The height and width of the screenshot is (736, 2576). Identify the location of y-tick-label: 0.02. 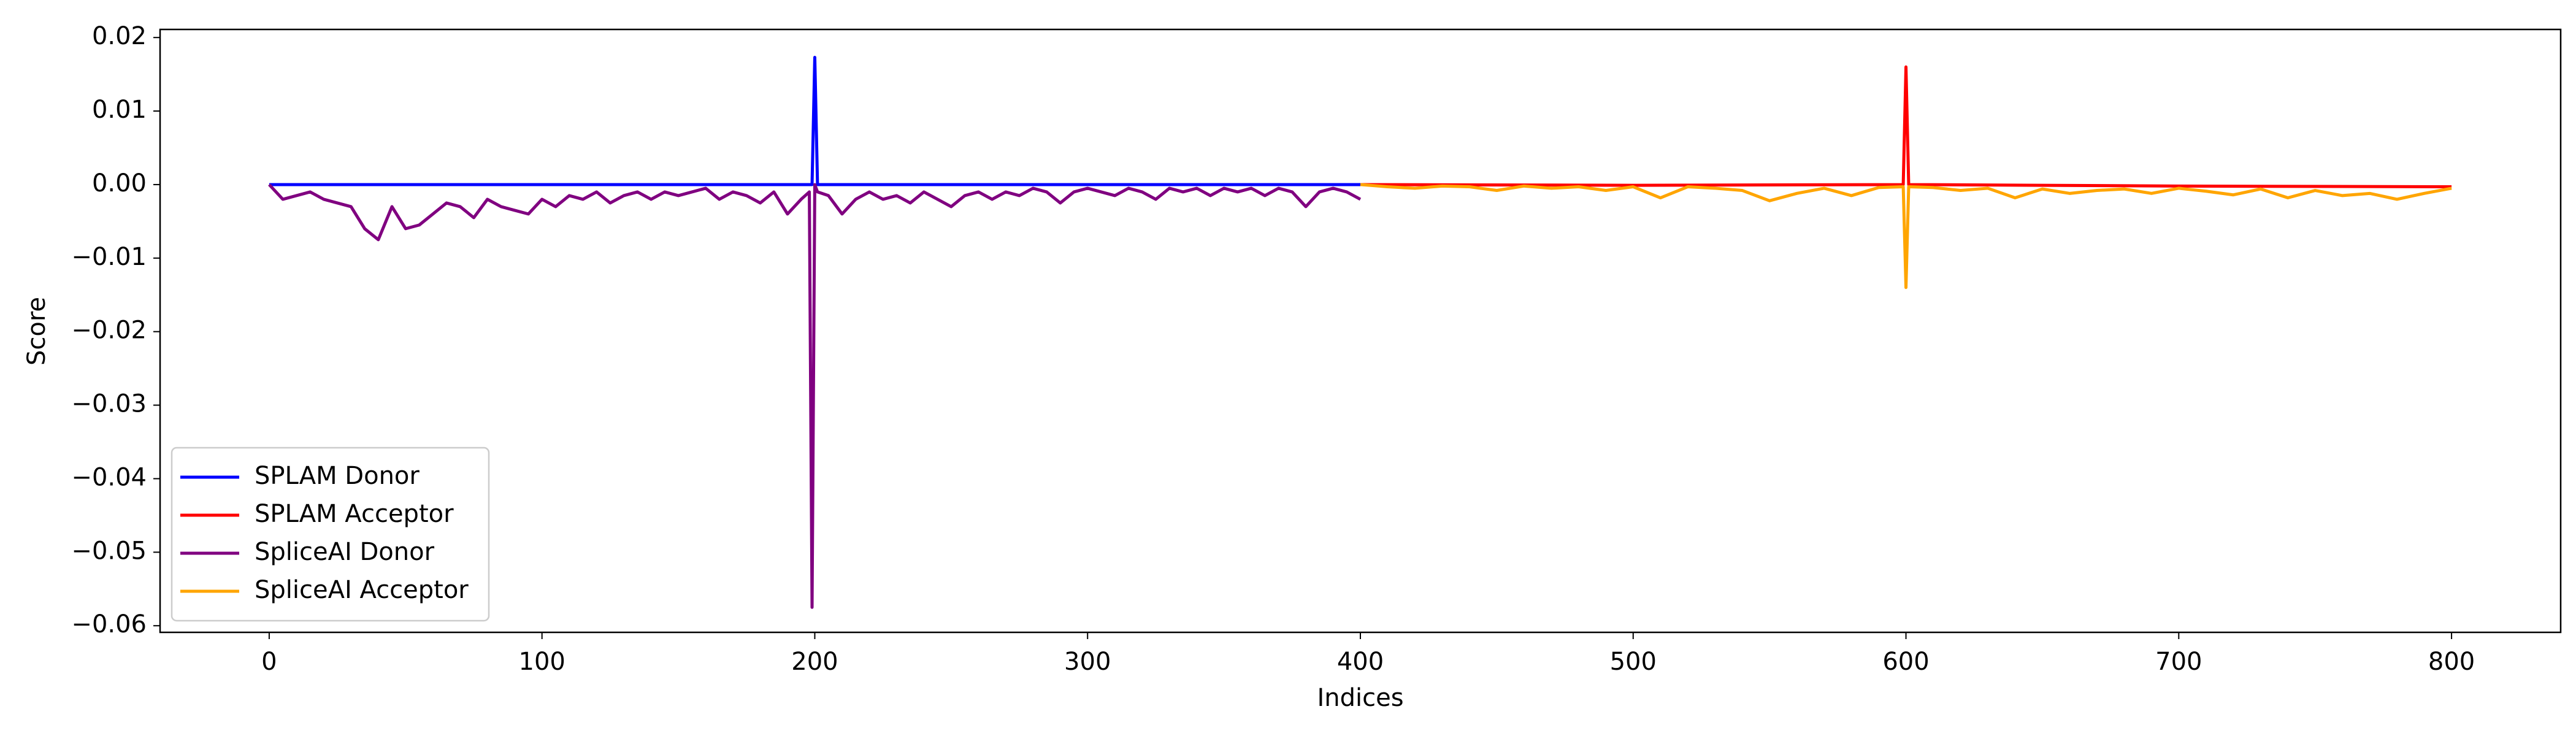
(119, 36).